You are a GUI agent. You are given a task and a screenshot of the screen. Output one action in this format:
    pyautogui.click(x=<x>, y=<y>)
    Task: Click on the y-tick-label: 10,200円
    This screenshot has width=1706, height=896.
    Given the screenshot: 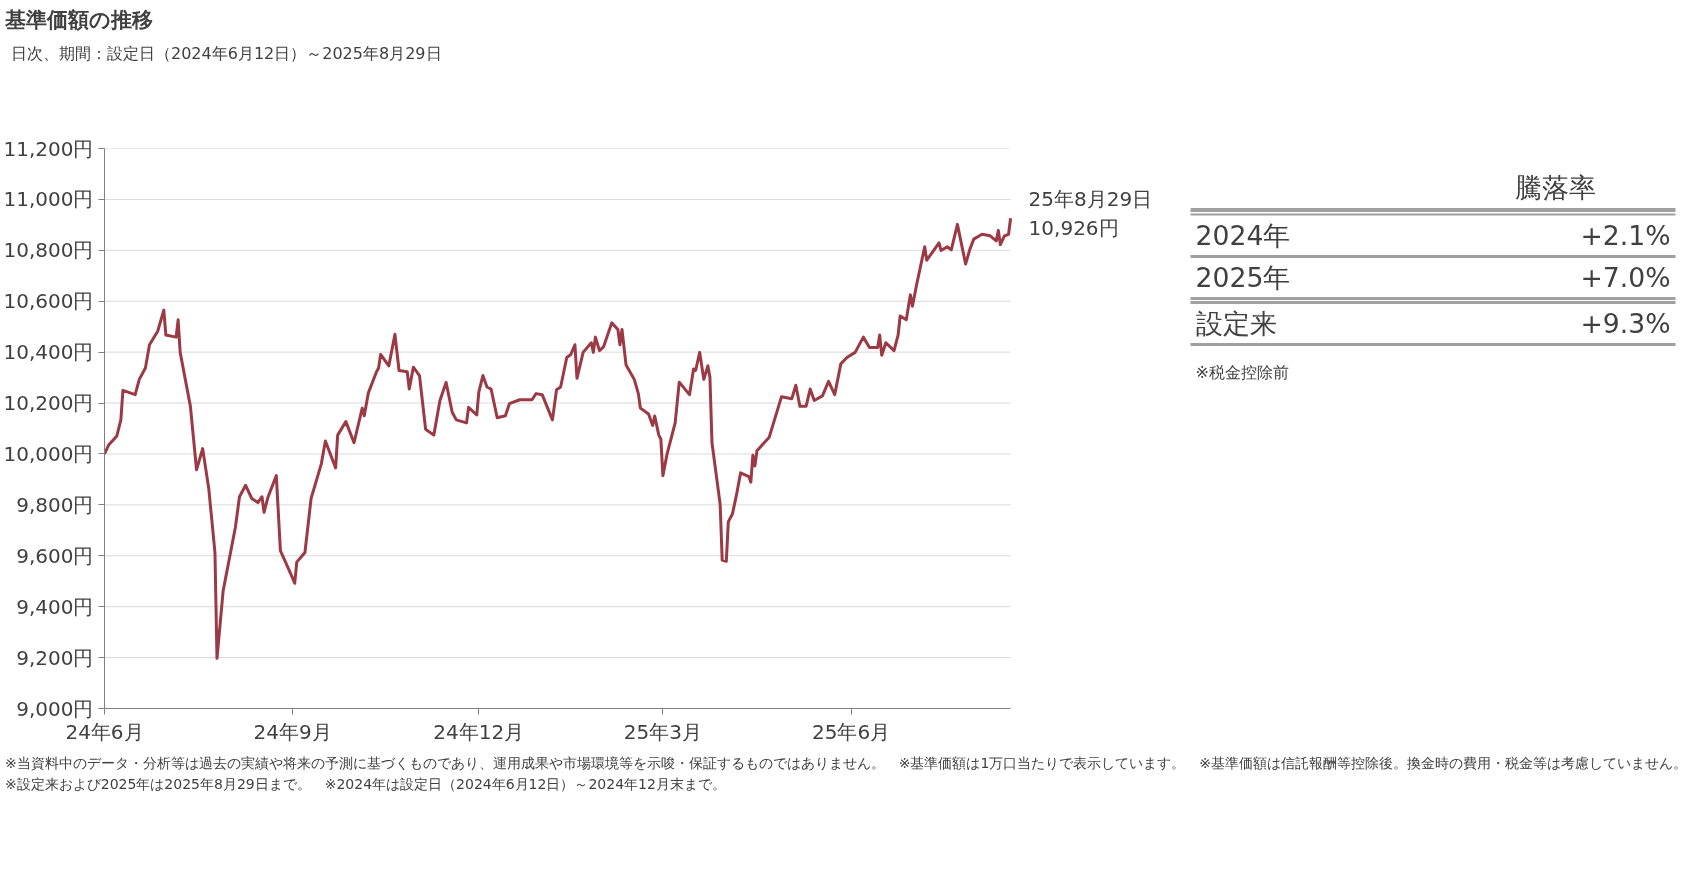 What is the action you would take?
    pyautogui.click(x=48, y=403)
    